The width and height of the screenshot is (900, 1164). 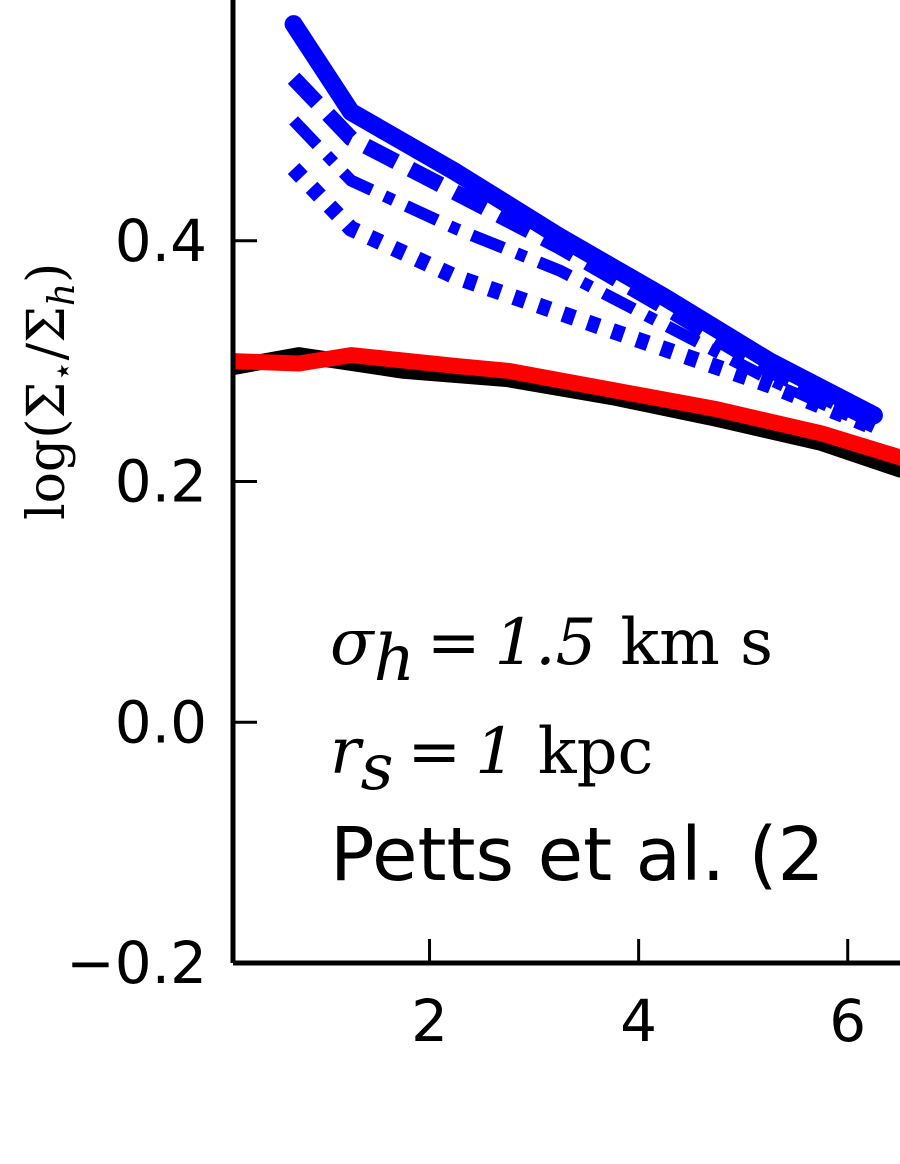 I want to click on y-tick-label: 0.0, so click(x=161, y=722).